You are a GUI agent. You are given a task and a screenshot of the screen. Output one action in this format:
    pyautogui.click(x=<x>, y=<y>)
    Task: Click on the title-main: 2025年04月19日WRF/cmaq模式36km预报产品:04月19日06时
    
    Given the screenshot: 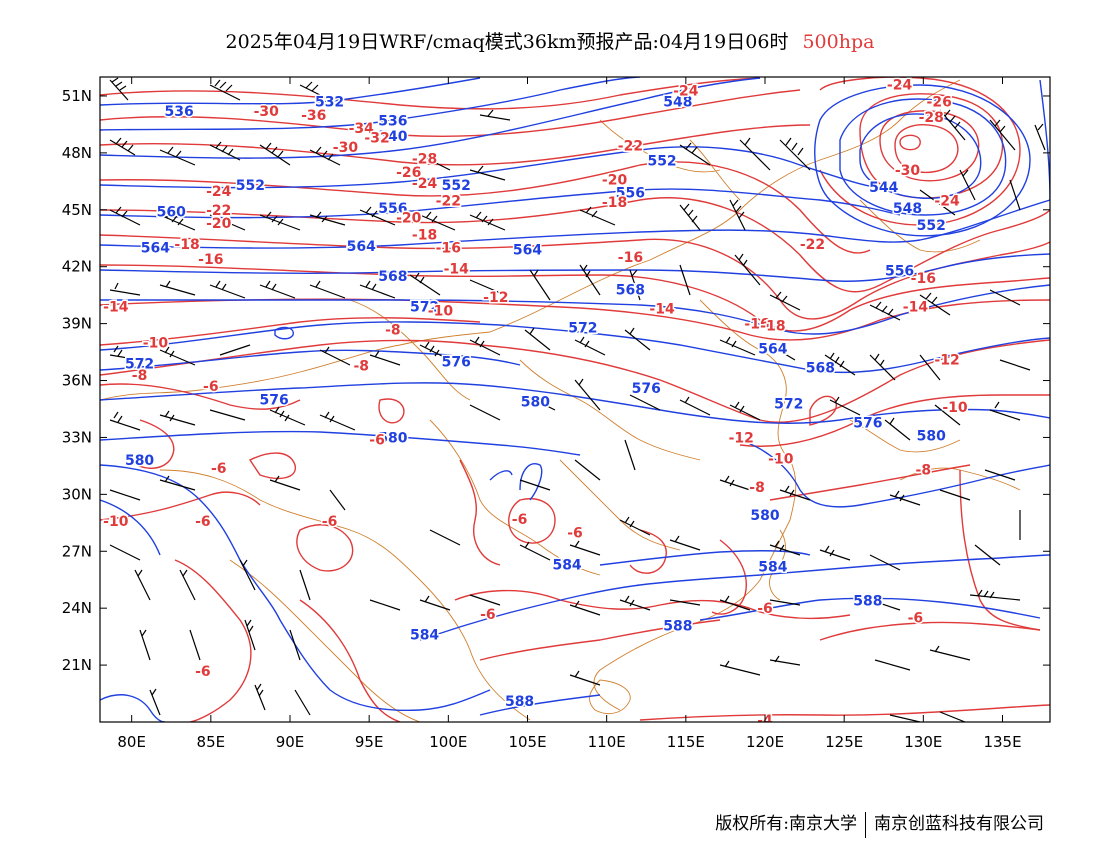 What is the action you would take?
    pyautogui.click(x=507, y=42)
    